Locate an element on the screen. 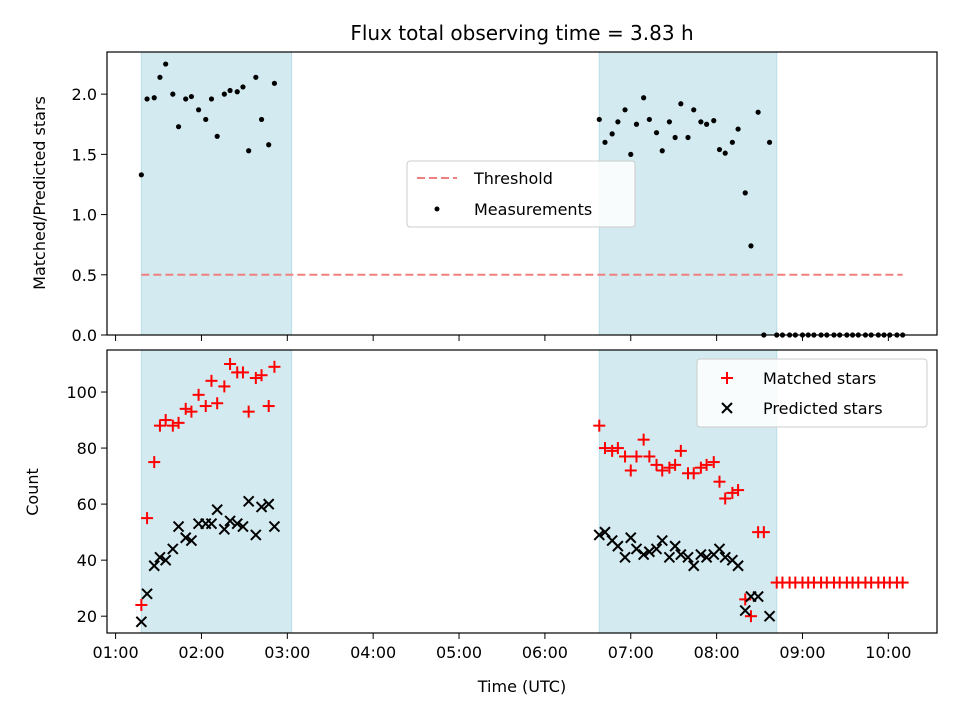 This screenshot has width=960, height=720. top-y-tick-label: 1.0 is located at coordinates (84, 215).